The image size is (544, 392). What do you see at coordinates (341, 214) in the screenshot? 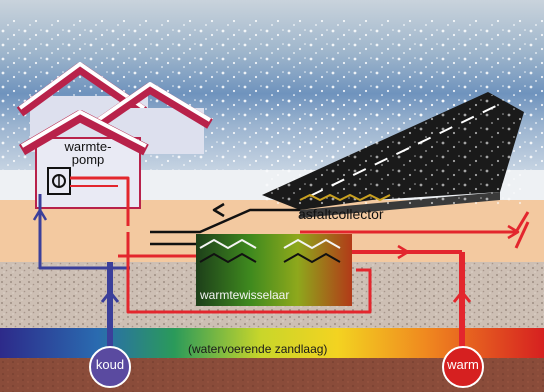
I see `label-asphalt-collector: asfaltcollector` at bounding box center [341, 214].